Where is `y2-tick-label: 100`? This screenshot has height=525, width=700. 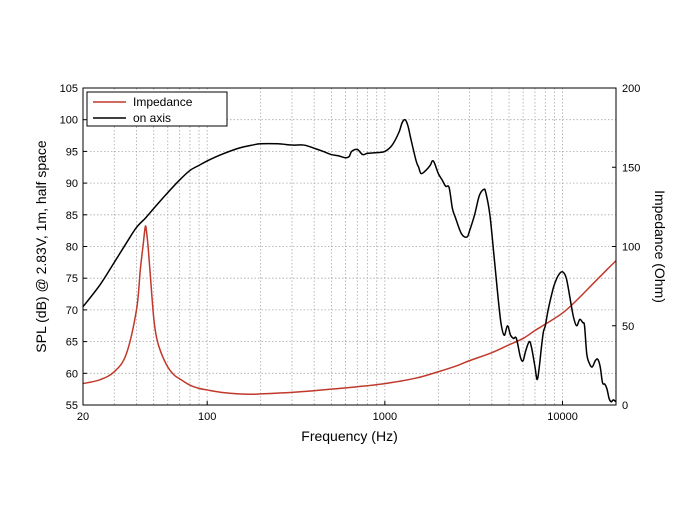 y2-tick-label: 100 is located at coordinates (631, 248).